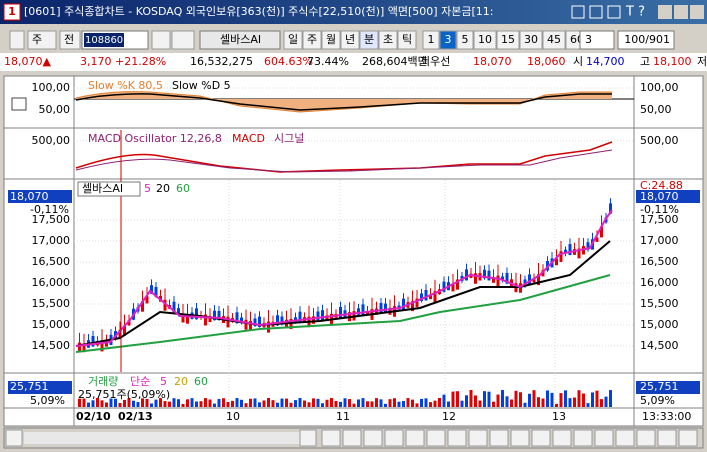 This screenshot has height=452, width=707. I want to click on minimize, so click(665, 12).